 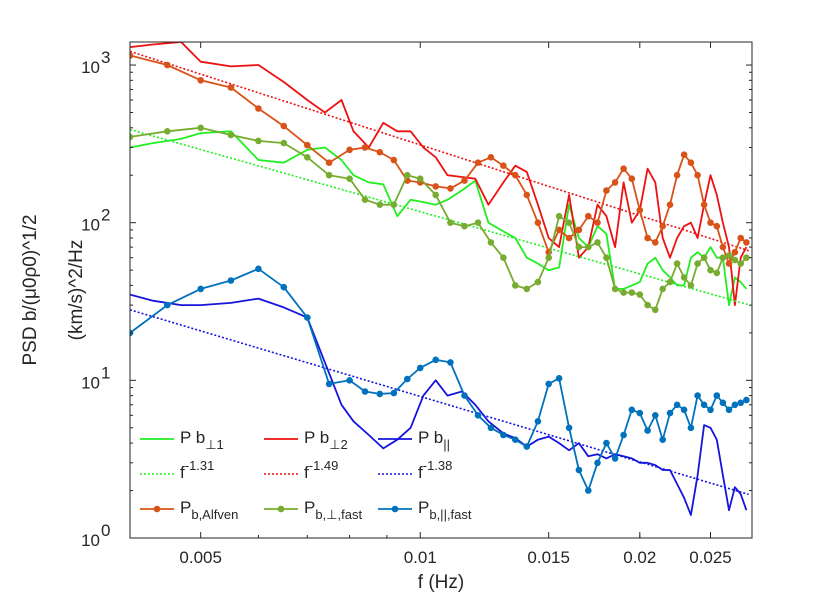 What do you see at coordinates (53, 289) in the screenshot?
I see `y-axis-label: PSD b/(μ0ρ0)^1/2 (km/s)^2/Hz` at bounding box center [53, 289].